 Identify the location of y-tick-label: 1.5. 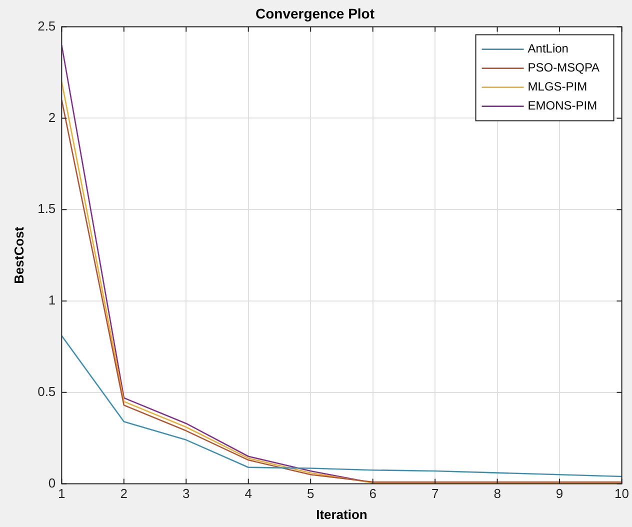
(47, 208).